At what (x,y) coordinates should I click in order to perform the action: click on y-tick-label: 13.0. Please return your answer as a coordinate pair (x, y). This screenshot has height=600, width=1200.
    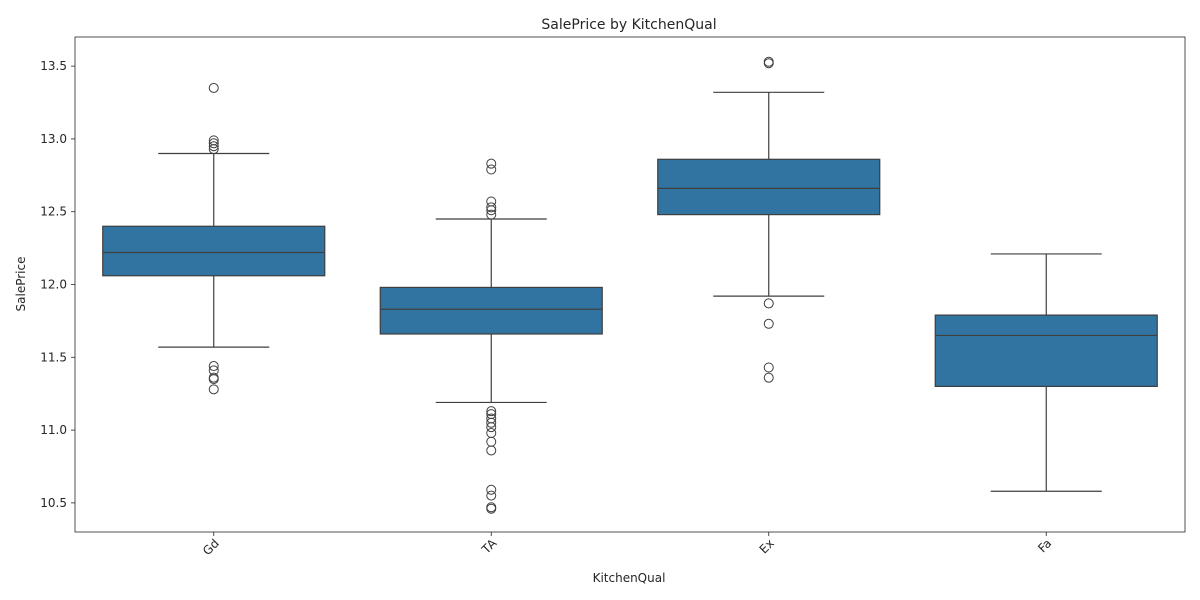
    Looking at the image, I should click on (53, 139).